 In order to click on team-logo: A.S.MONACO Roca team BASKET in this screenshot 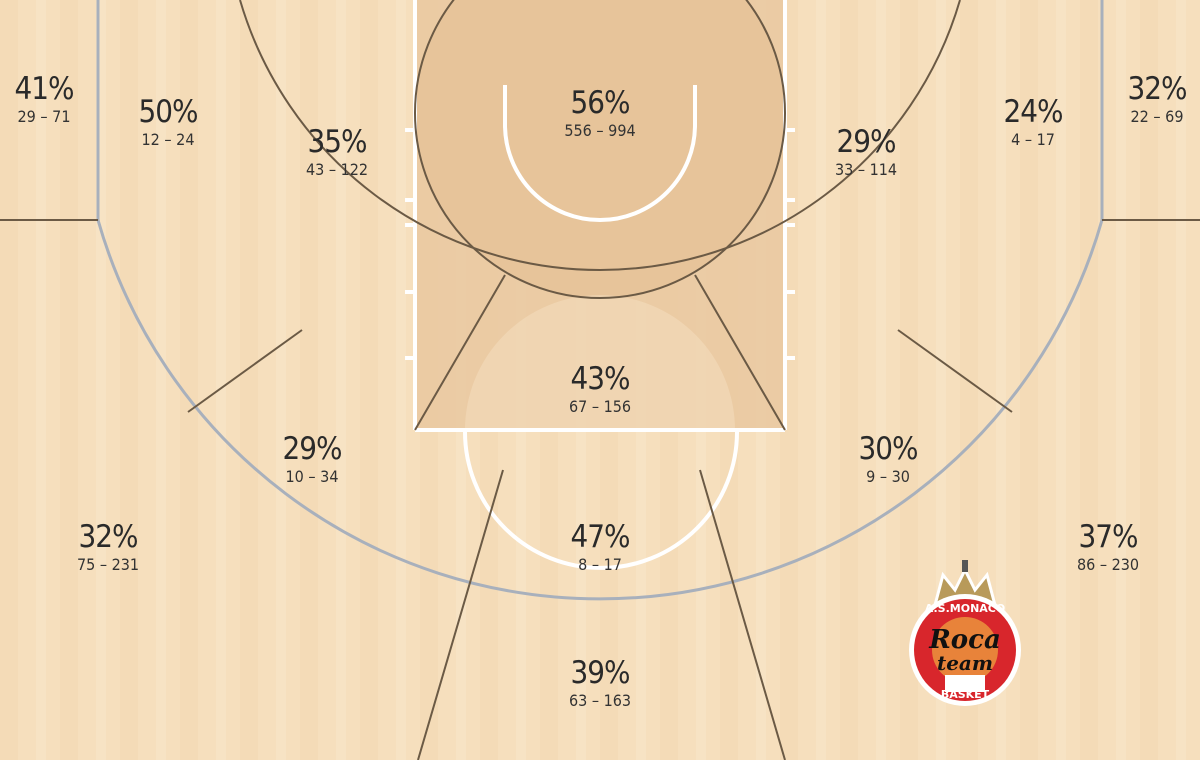, I will do `click(965, 633)`.